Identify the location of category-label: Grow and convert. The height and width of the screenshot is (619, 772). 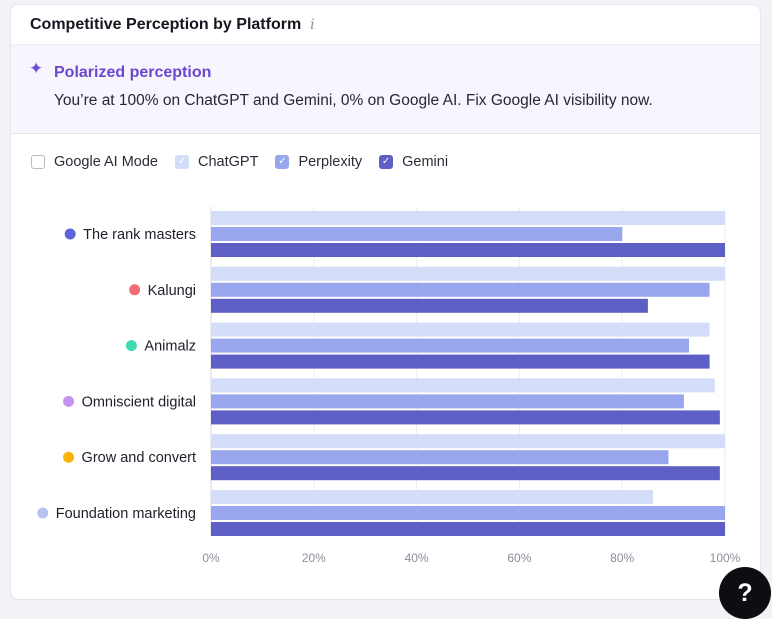
(139, 458).